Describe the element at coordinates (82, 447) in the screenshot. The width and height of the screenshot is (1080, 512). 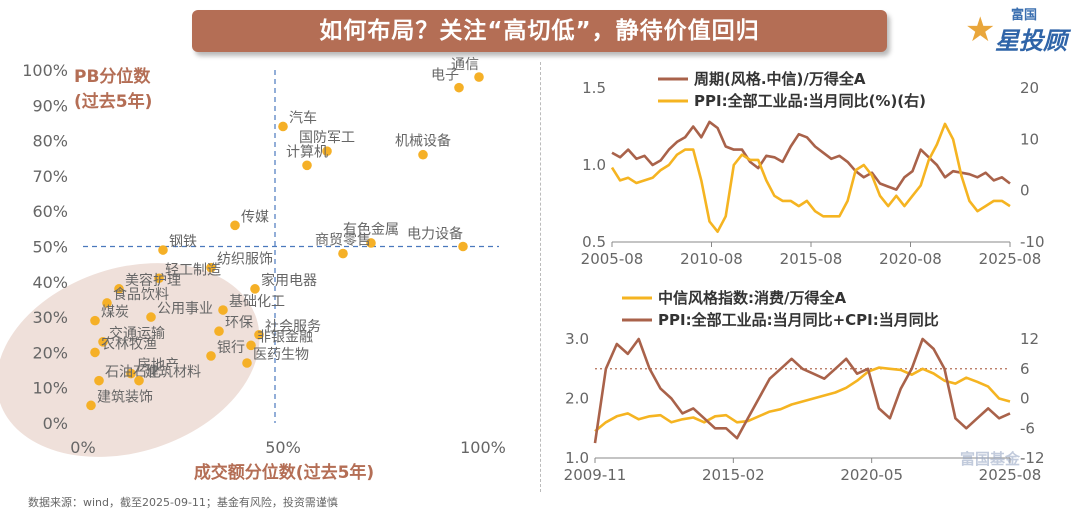
I see `x-tick-label: 0%` at that location.